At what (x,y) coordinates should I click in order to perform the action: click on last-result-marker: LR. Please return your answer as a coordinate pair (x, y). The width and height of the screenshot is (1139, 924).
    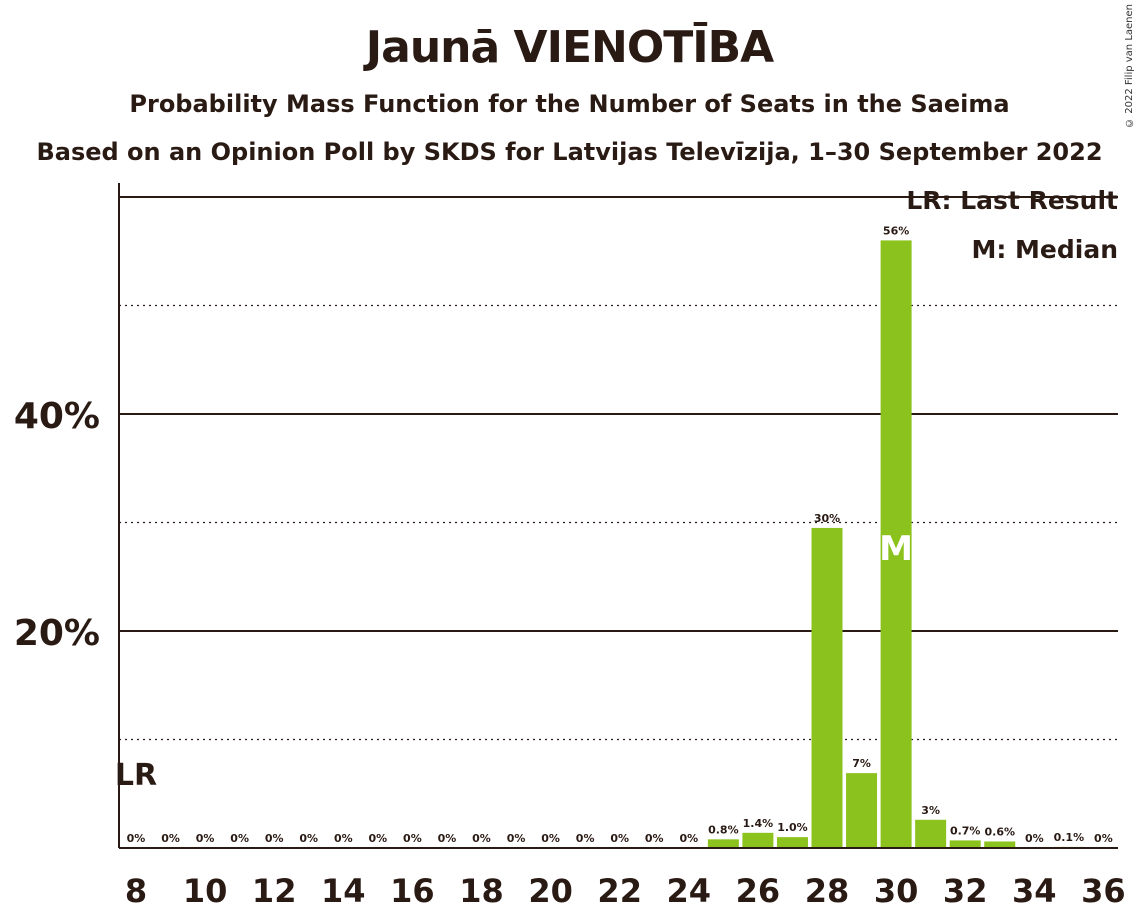
    Looking at the image, I should click on (136, 775).